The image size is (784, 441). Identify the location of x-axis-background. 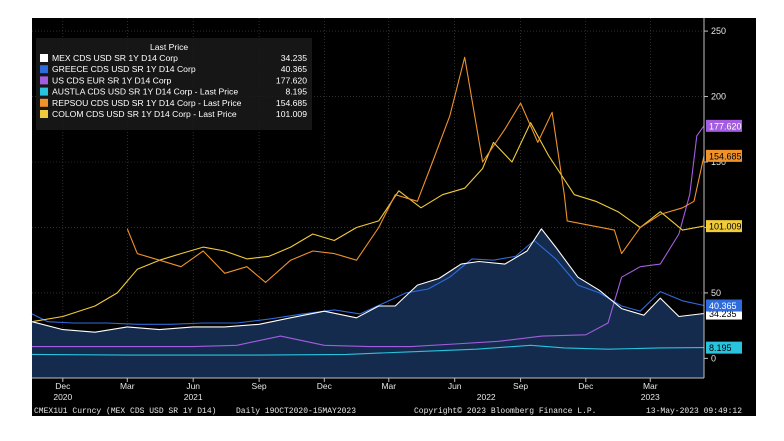
(394, 391).